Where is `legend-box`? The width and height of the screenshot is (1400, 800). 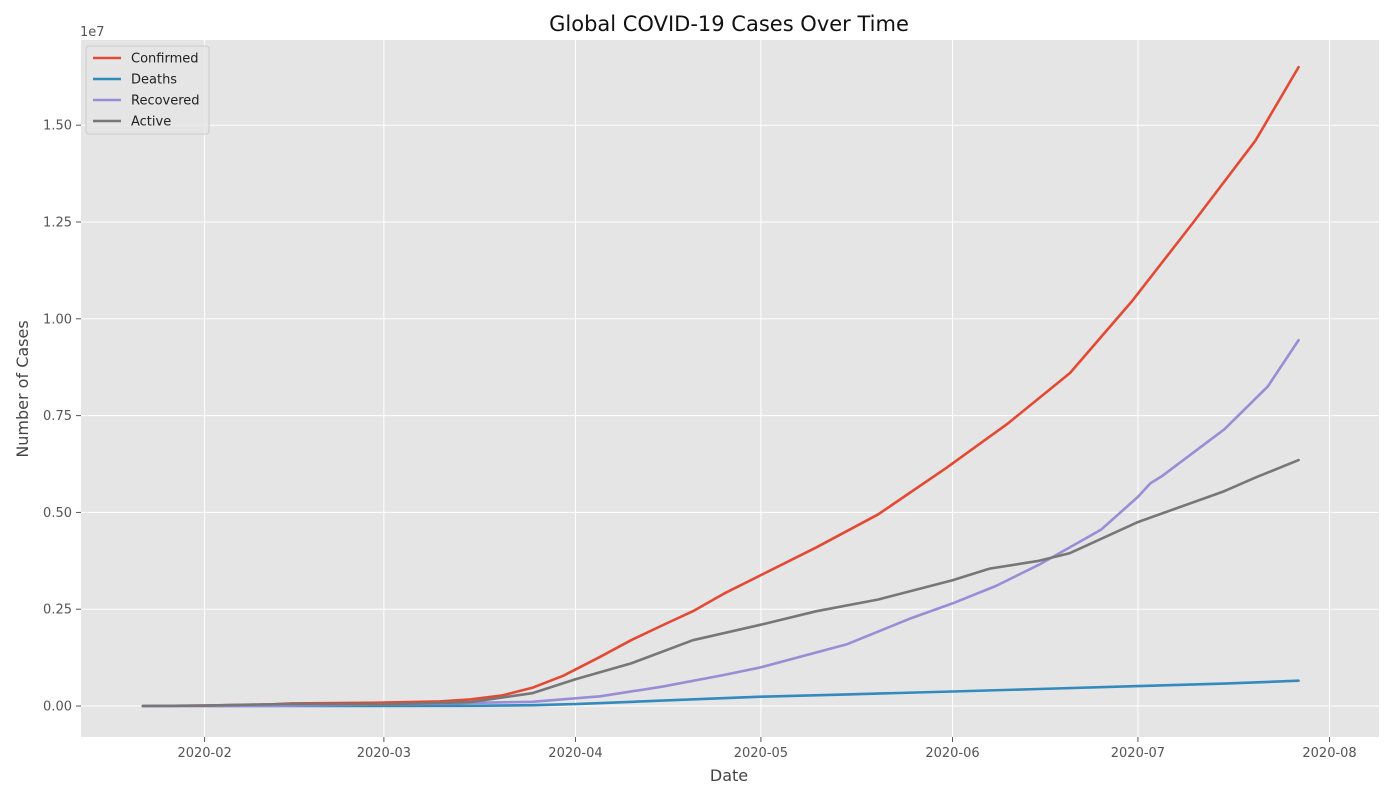 legend-box is located at coordinates (147, 90).